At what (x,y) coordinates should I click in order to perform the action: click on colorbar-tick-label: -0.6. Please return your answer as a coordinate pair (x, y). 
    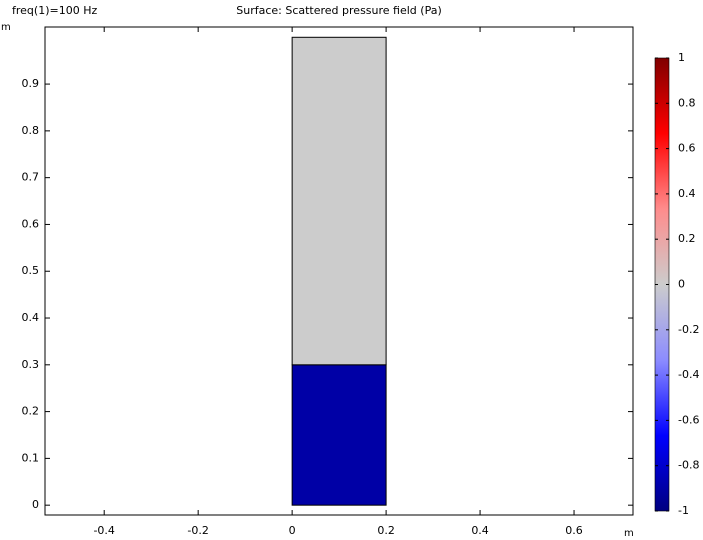
    Looking at the image, I should click on (688, 419).